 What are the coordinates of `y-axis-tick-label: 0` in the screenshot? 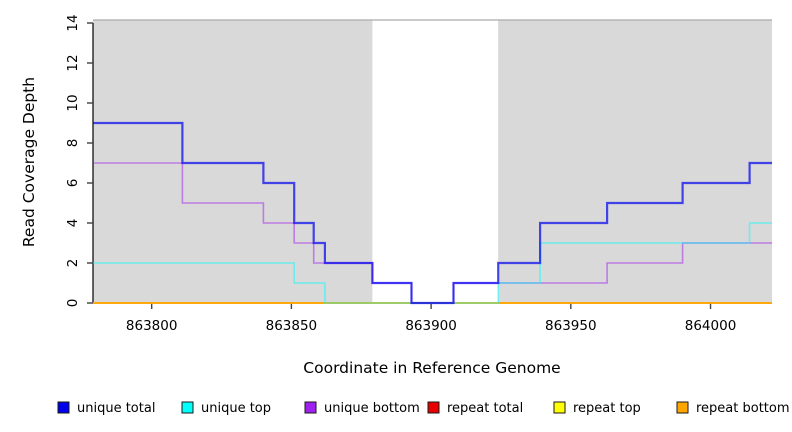 It's located at (73, 303).